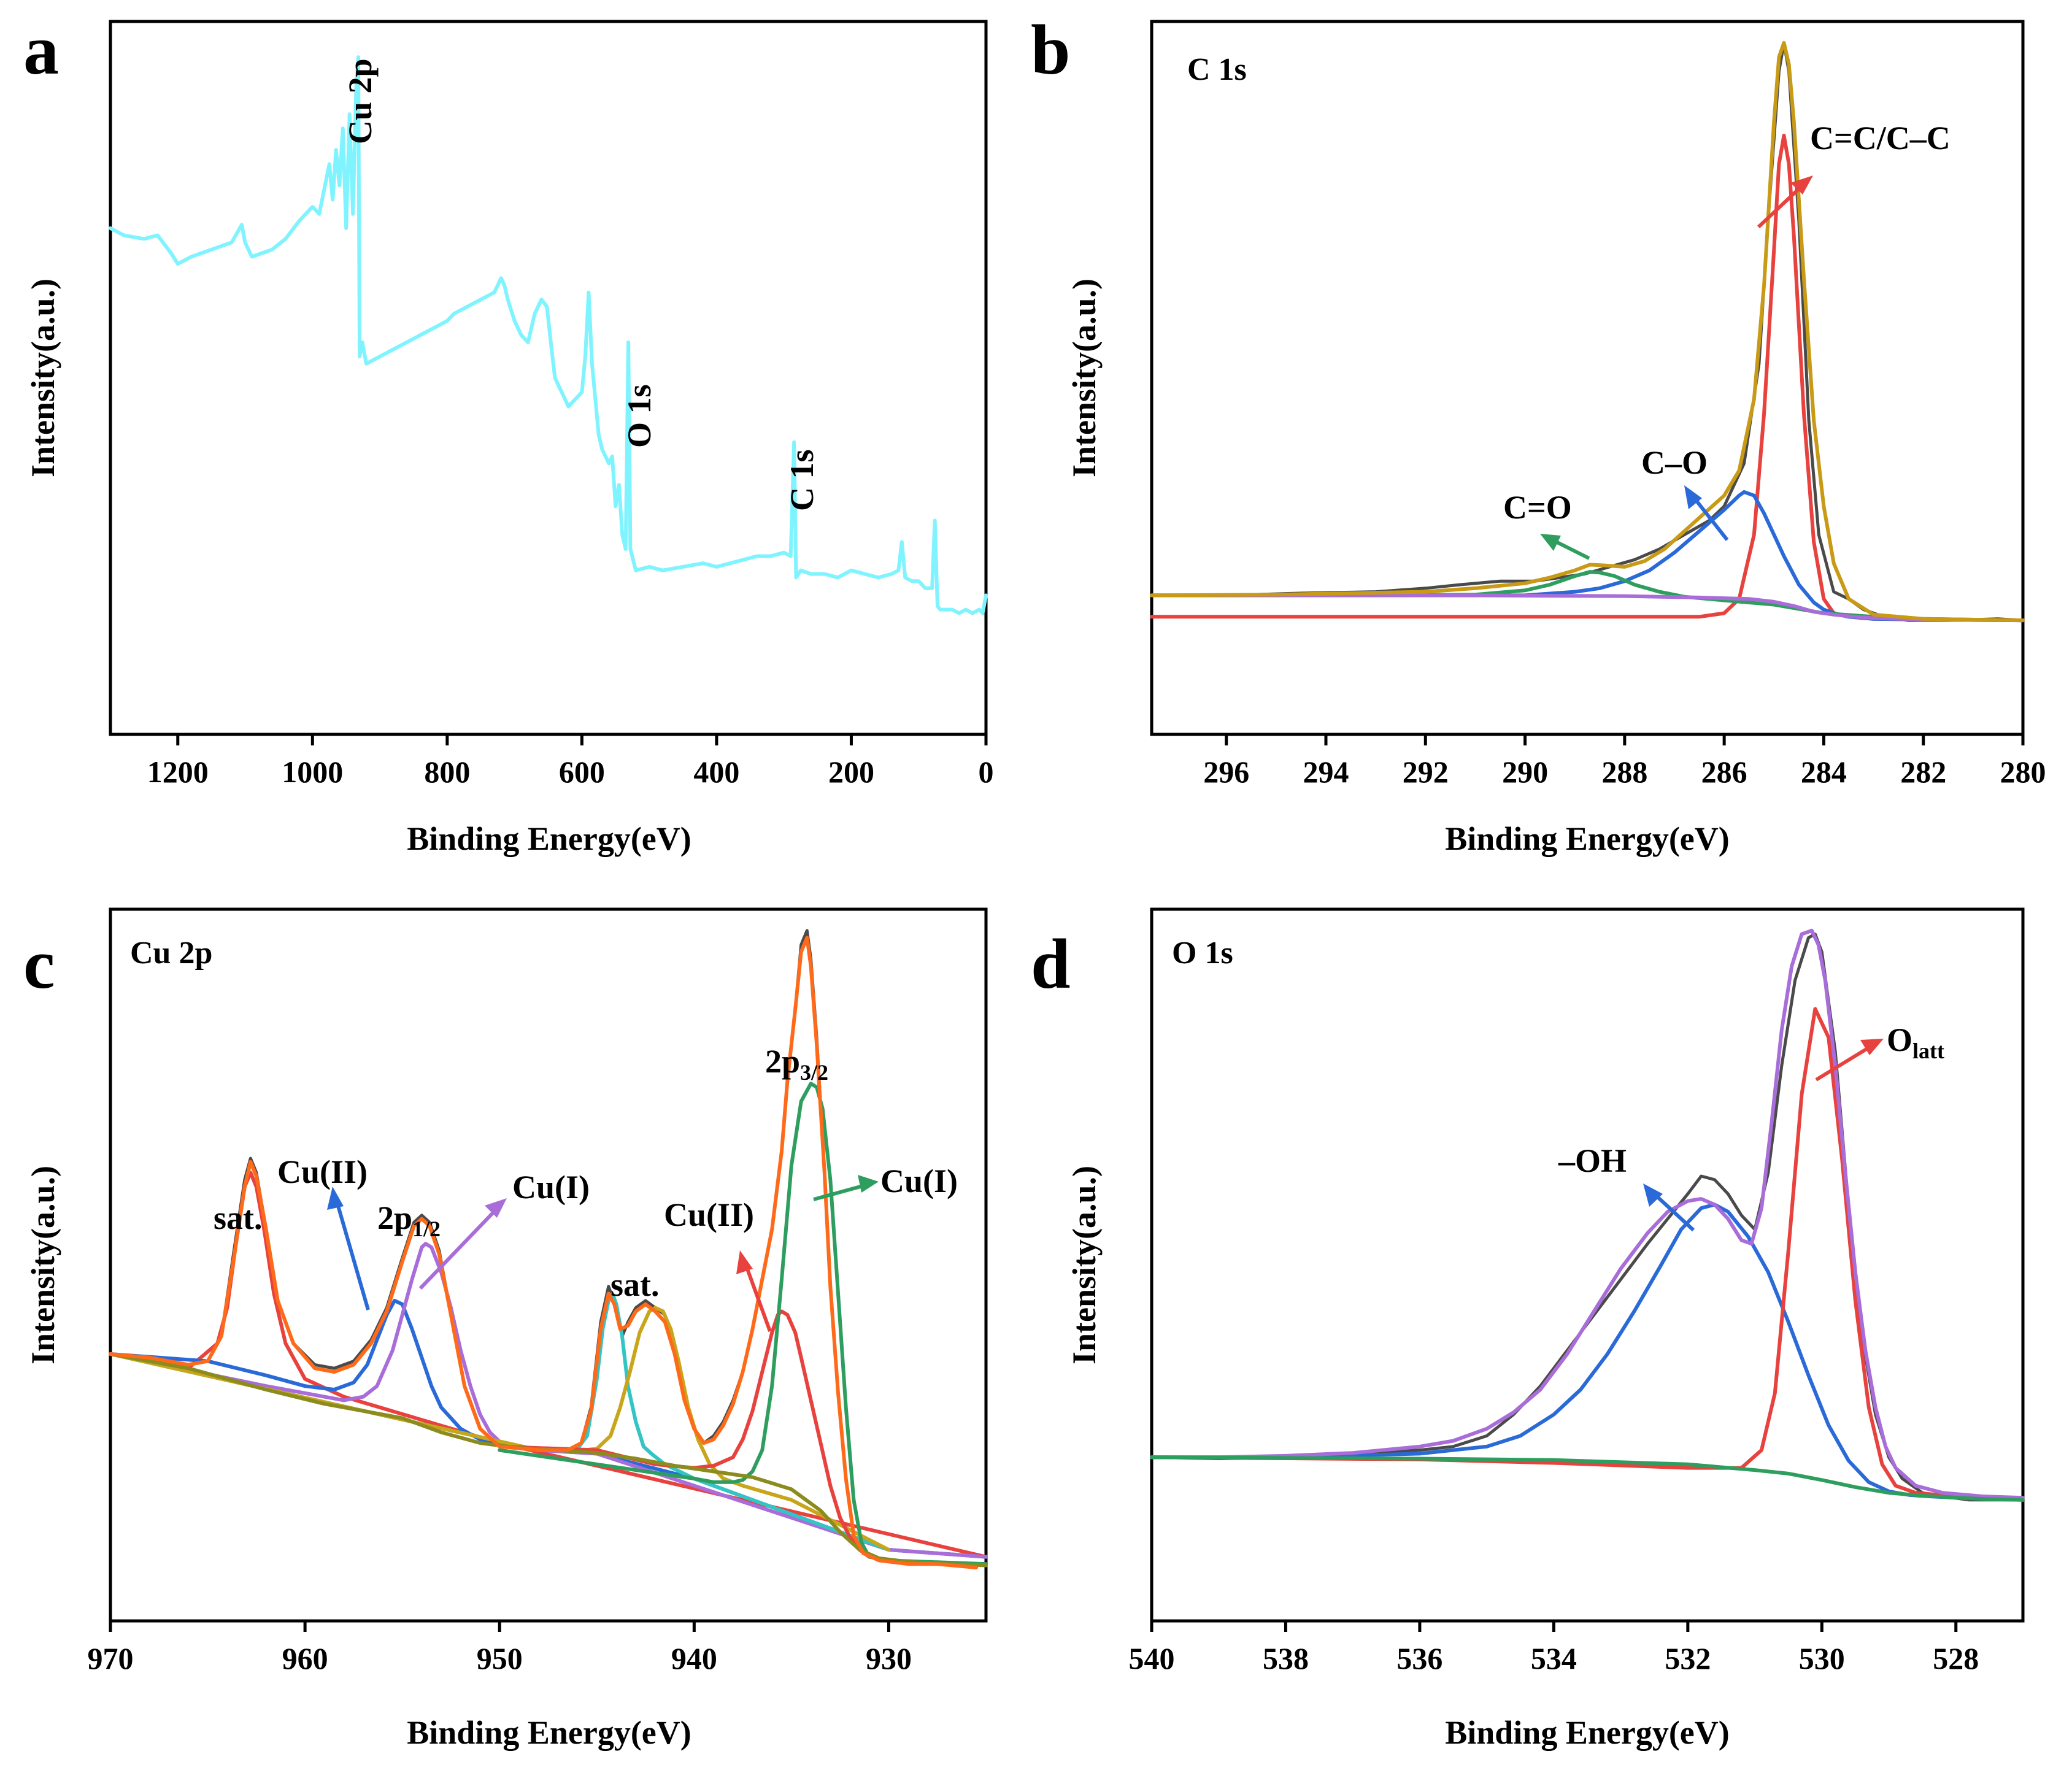 The width and height of the screenshot is (2072, 1770). What do you see at coordinates (1674, 462) in the screenshot?
I see `panel-b-label-co: C–O` at bounding box center [1674, 462].